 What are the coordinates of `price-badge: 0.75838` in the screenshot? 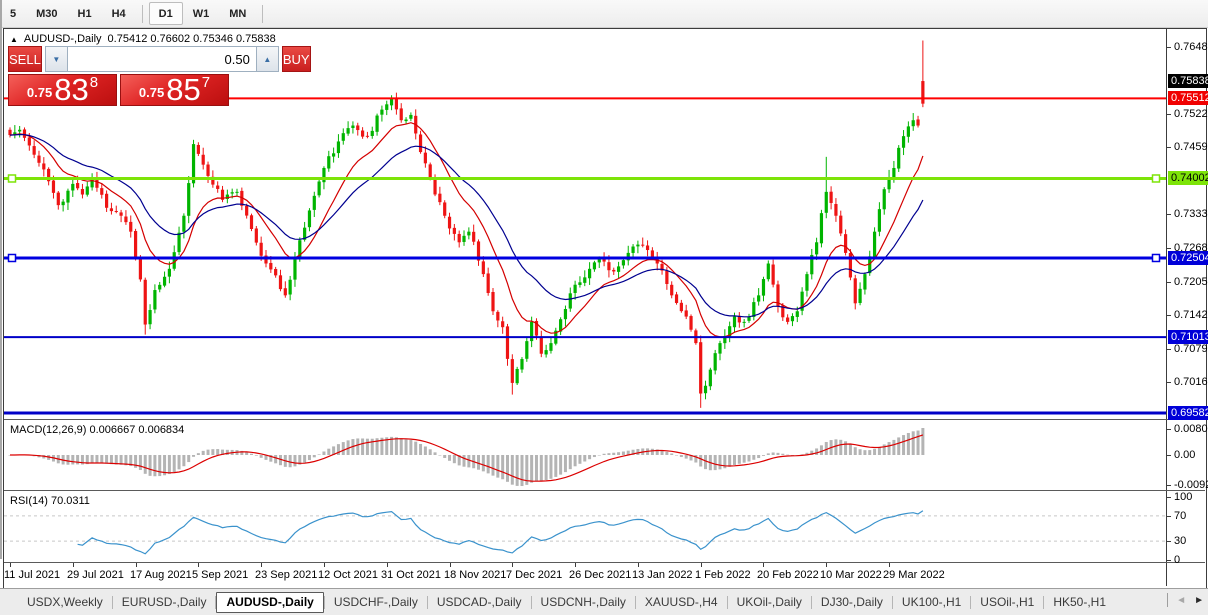 It's located at (1188, 81).